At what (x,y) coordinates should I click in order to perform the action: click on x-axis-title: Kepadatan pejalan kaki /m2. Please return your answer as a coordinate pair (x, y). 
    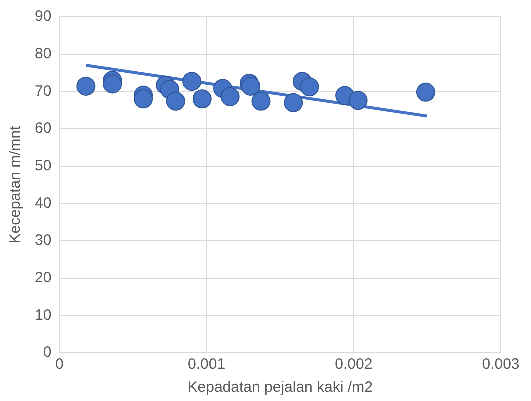
    Looking at the image, I should click on (280, 387).